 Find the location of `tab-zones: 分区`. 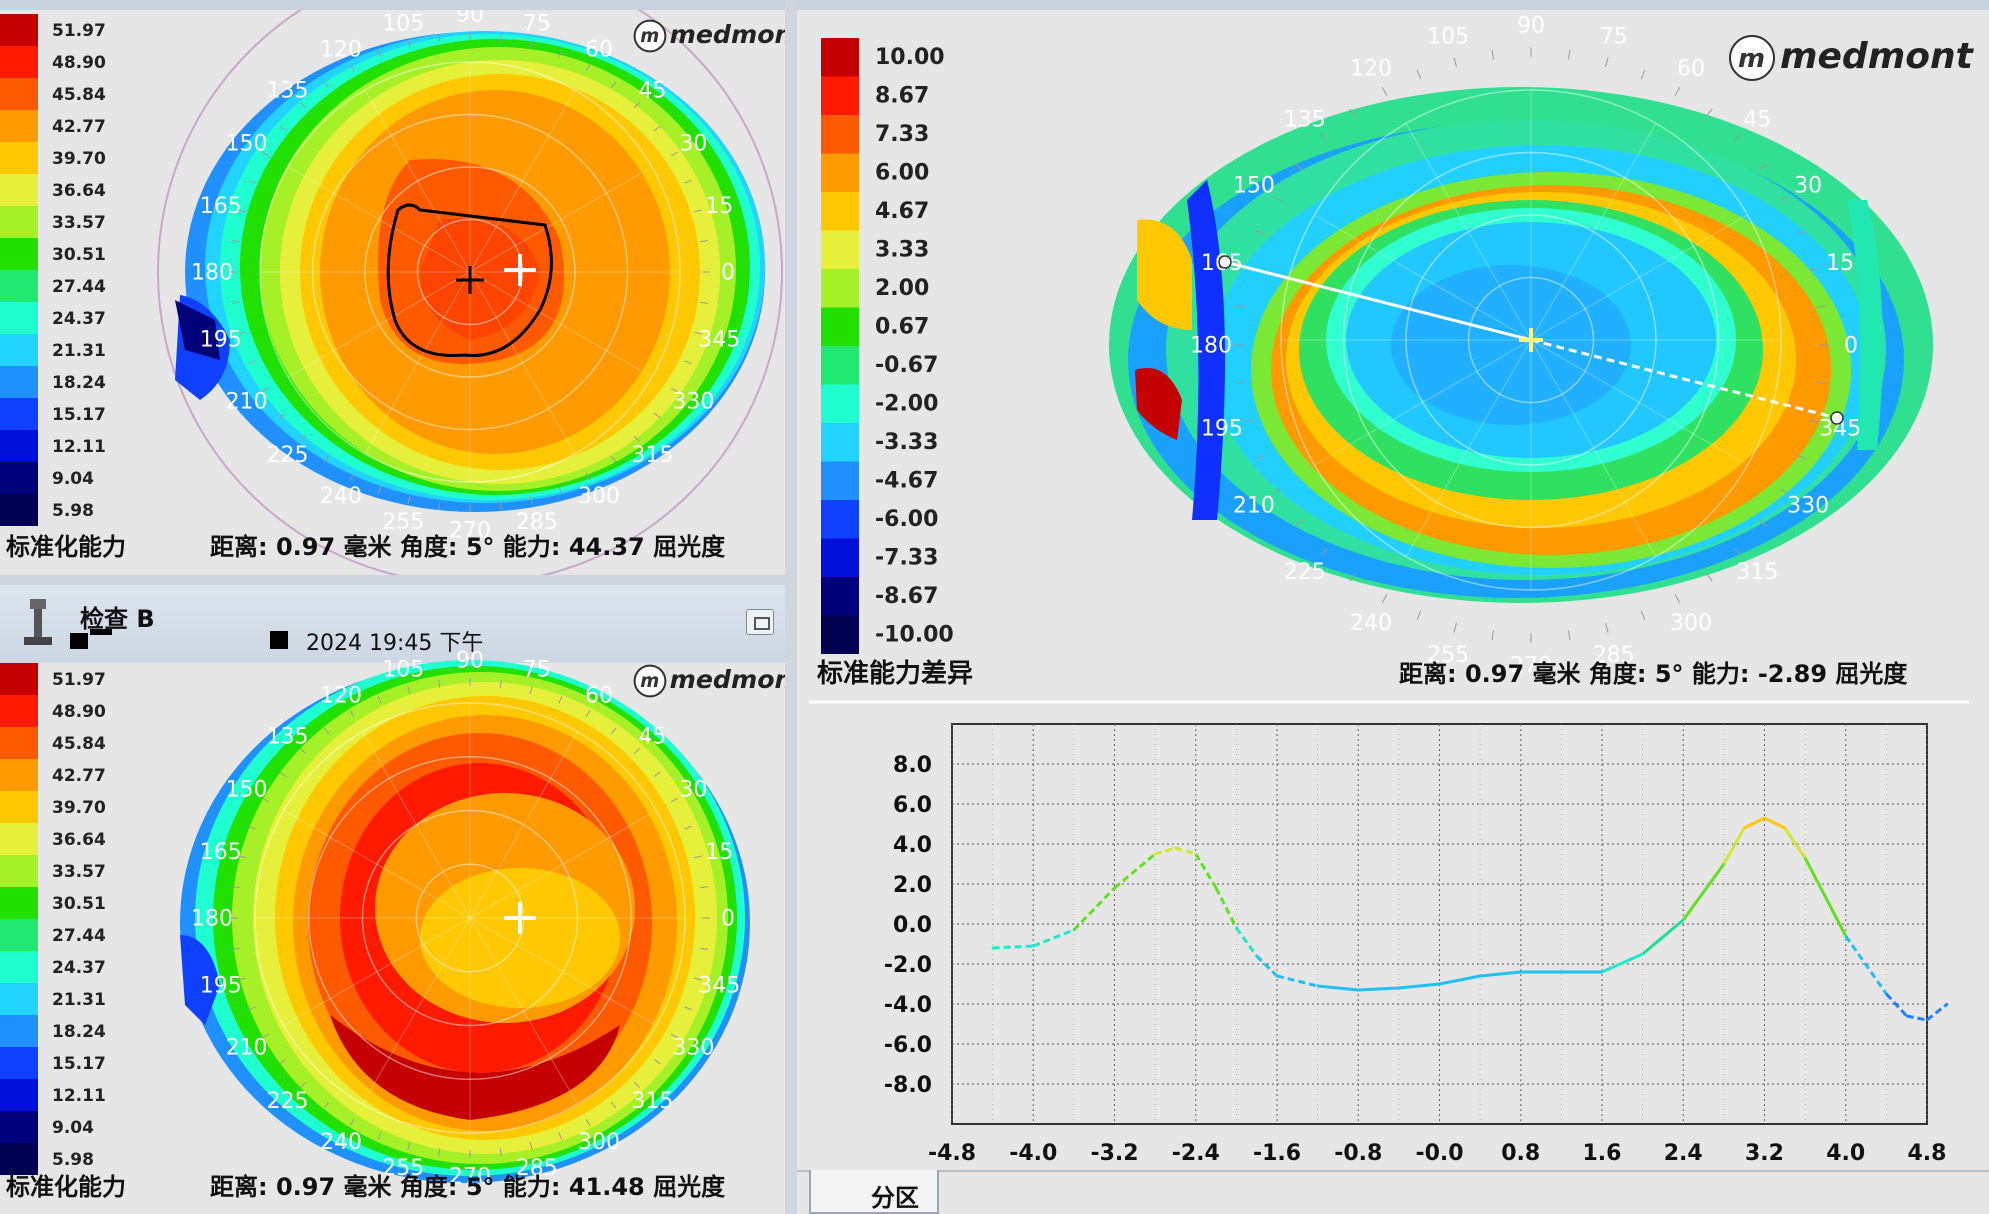

tab-zones: 分区 is located at coordinates (874, 1192).